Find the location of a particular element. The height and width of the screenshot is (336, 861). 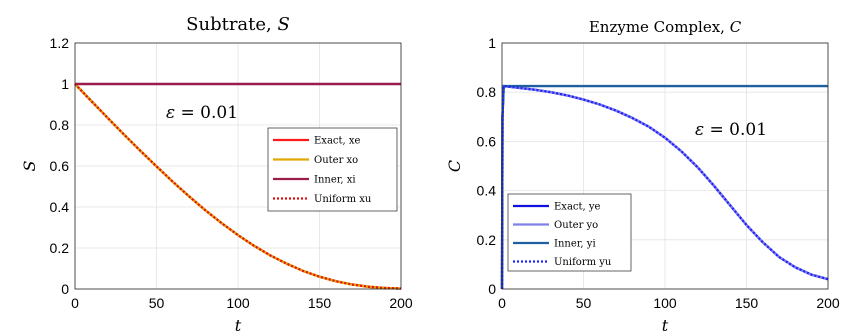

legend-label: Exact, xe is located at coordinates (337, 141).